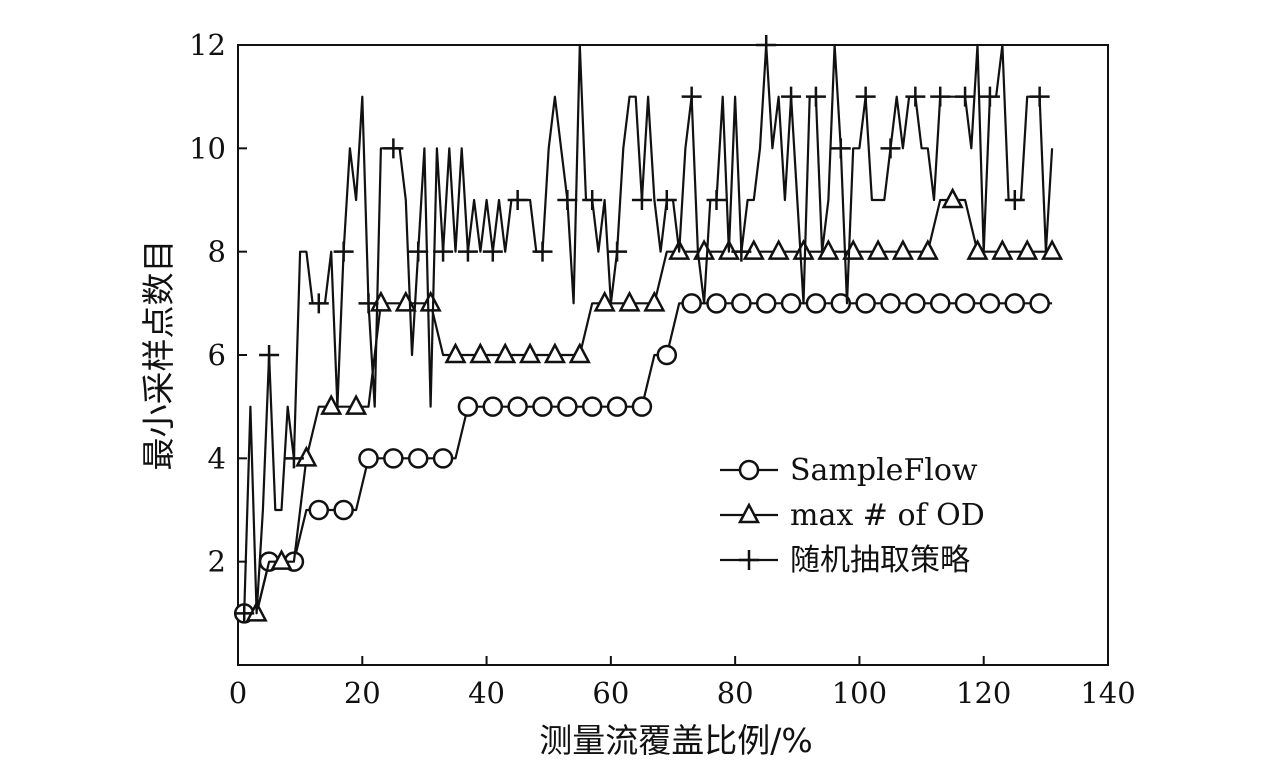 This screenshot has width=1276, height=769. I want to click on legend-label: SampleFlow, so click(884, 470).